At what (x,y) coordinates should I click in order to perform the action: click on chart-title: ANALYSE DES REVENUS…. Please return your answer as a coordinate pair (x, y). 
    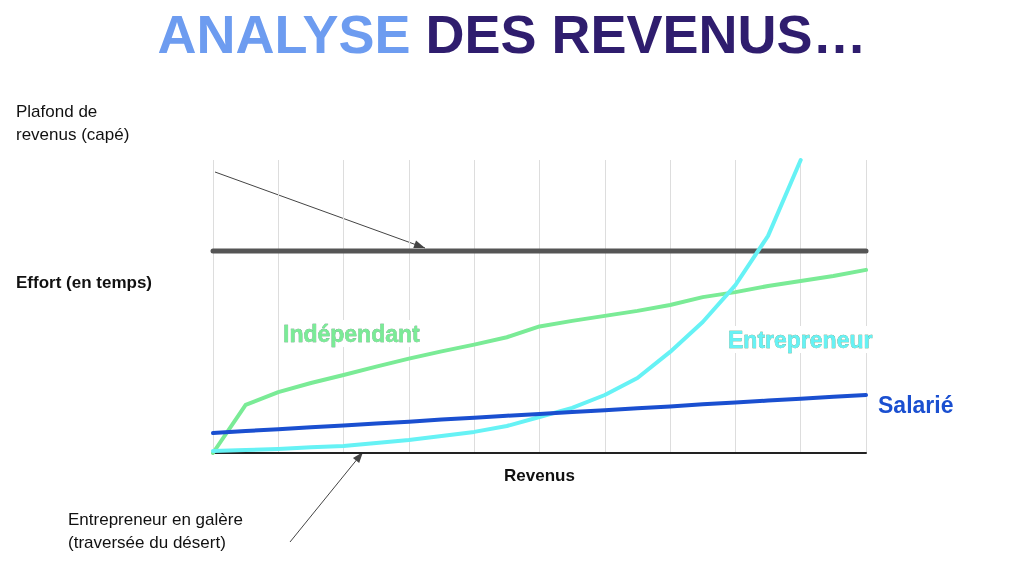
    Looking at the image, I should click on (512, 34).